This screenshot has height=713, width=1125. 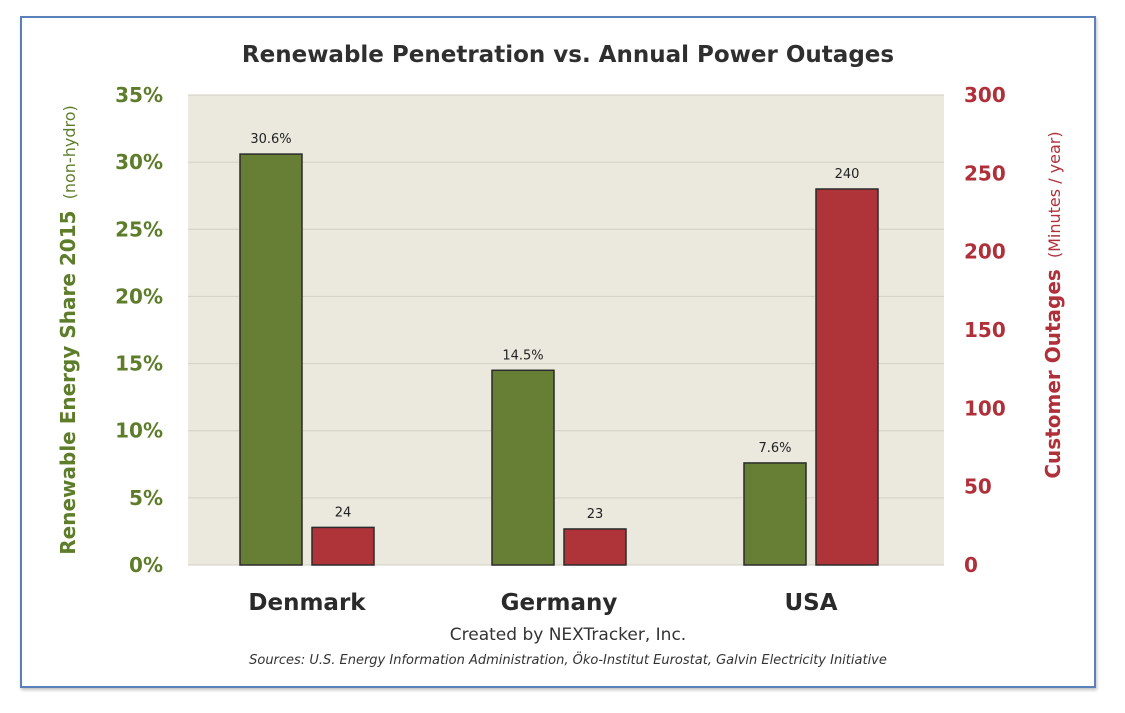 I want to click on right-axis-ticks: 0 50 100 150 200 250 300, so click(x=985, y=330).